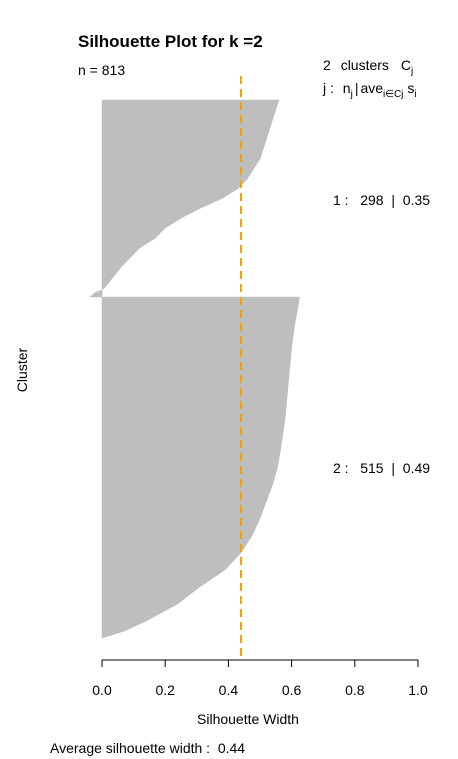 The width and height of the screenshot is (458, 759). Describe the element at coordinates (365, 65) in the screenshot. I see `legend-cluster-word: clusters` at that location.